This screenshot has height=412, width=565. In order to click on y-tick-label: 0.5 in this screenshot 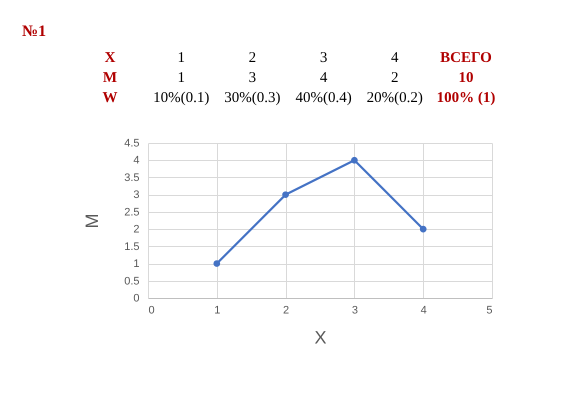, I will do `click(132, 281)`.